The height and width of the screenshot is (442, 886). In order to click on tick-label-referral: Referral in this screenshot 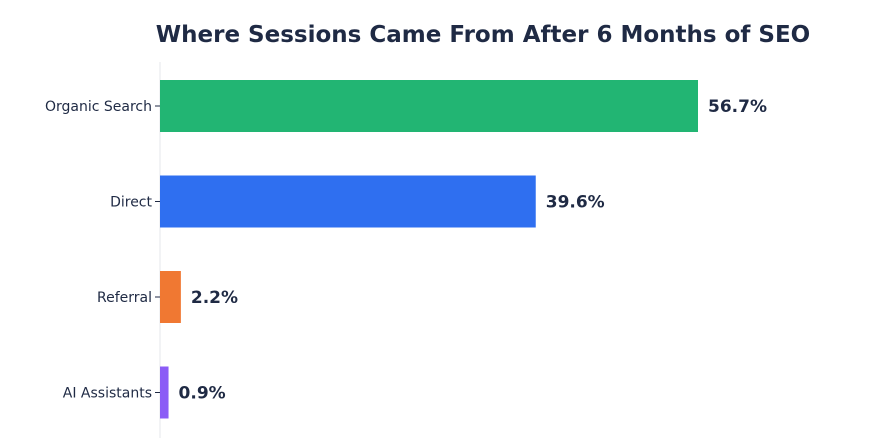, I will do `click(124, 298)`.